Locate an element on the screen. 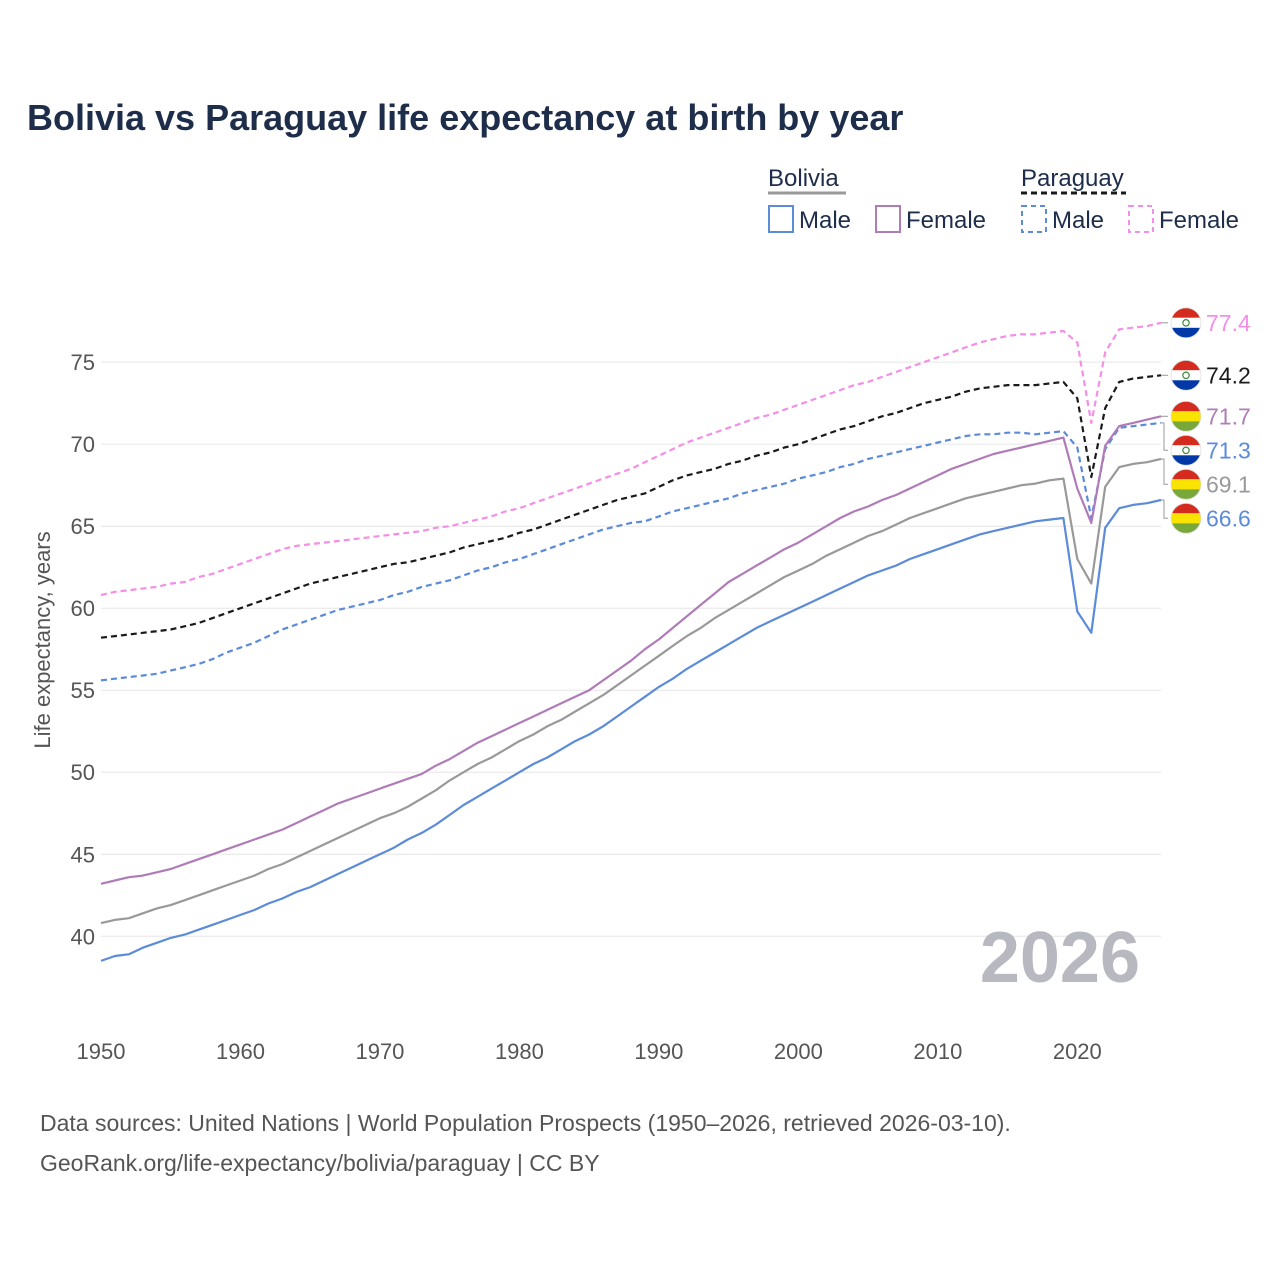  x-axis-ticks: 1950 1960 1970 1980 1990 2000 2010 2020 is located at coordinates (589, 1051).